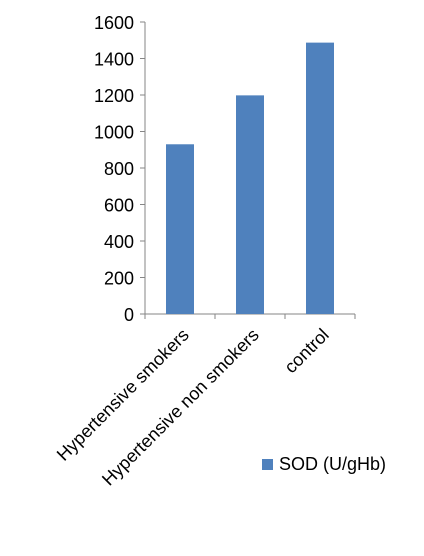  I want to click on y-tick-label: 0, so click(129, 315).